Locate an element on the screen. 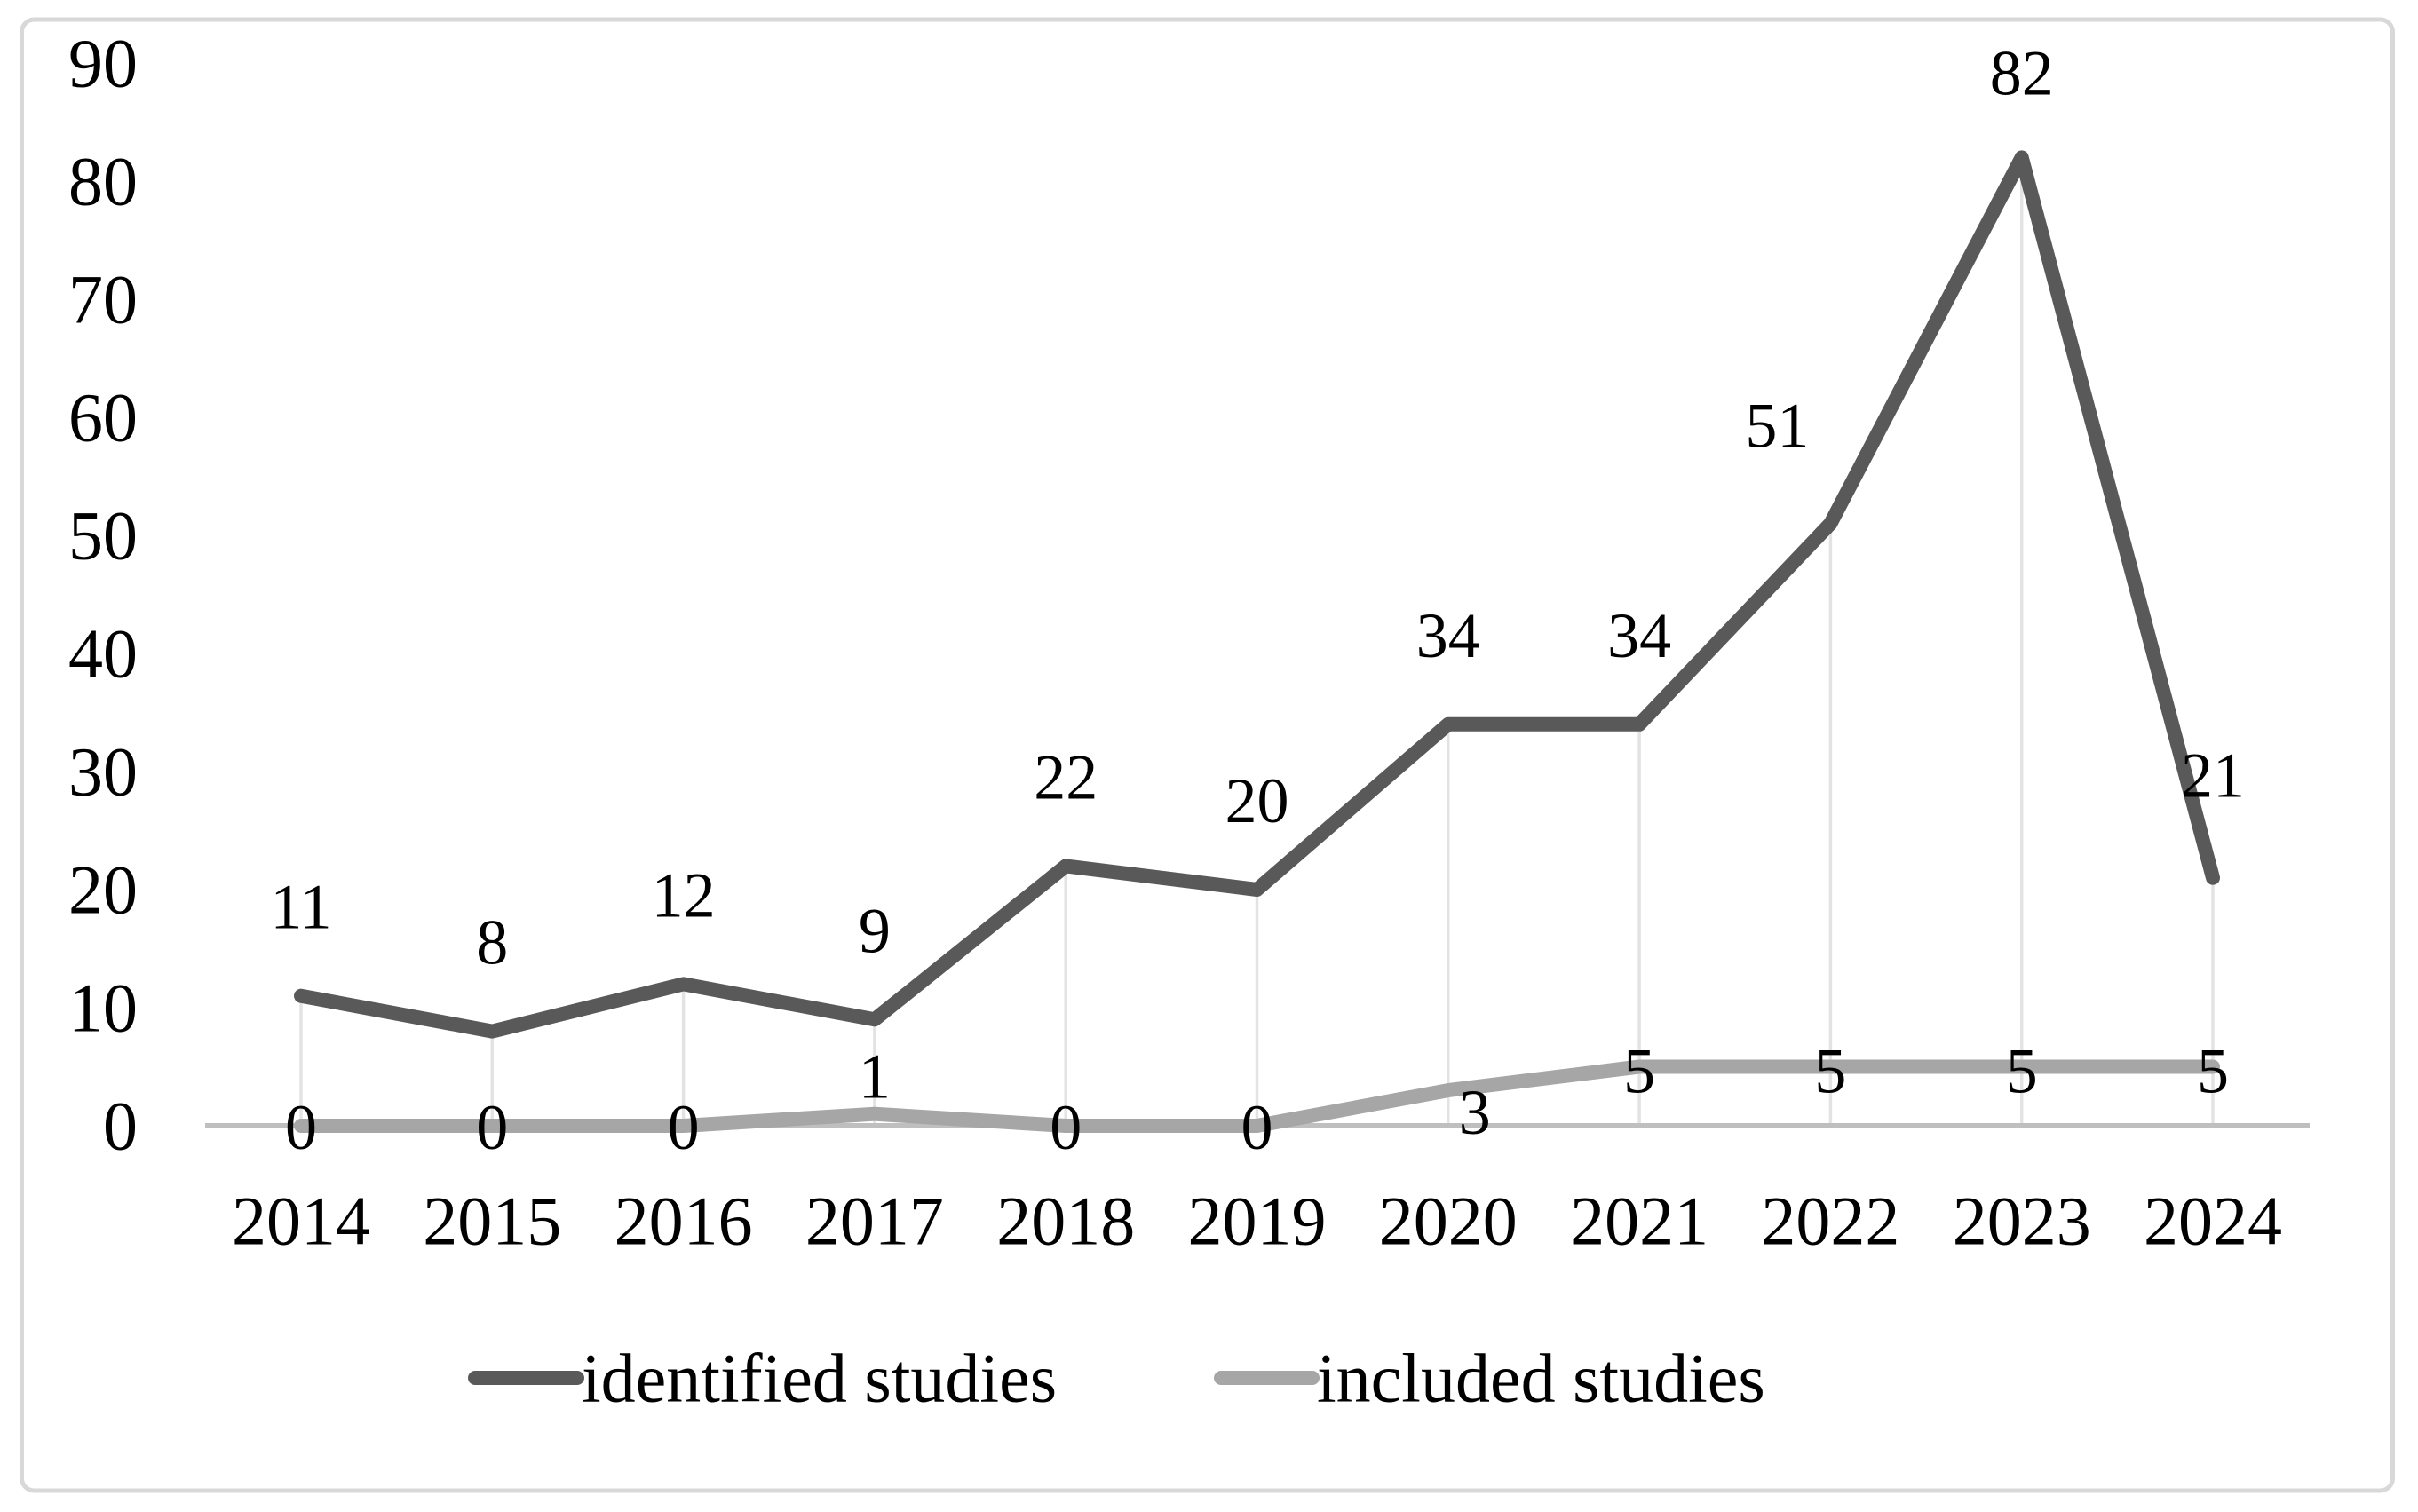 Image resolution: width=2418 pixels, height=1512 pixels. x-tick-label: 2015 is located at coordinates (492, 1221).